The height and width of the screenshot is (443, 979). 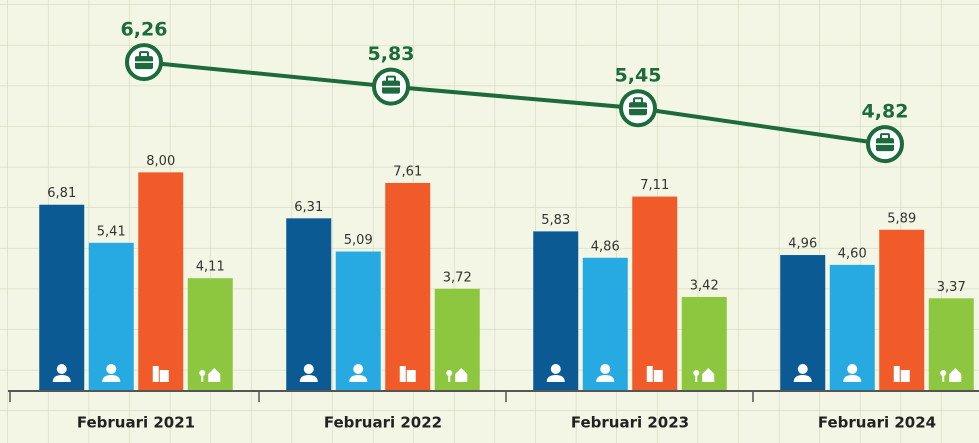 I want to click on value-label: 3,72, so click(x=457, y=277).